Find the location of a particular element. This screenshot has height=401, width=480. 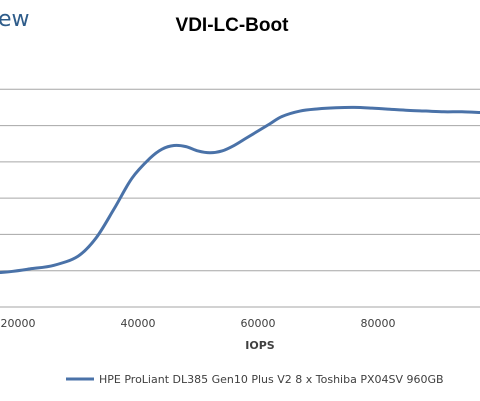

x-axis-label: IOPS is located at coordinates (260, 345).